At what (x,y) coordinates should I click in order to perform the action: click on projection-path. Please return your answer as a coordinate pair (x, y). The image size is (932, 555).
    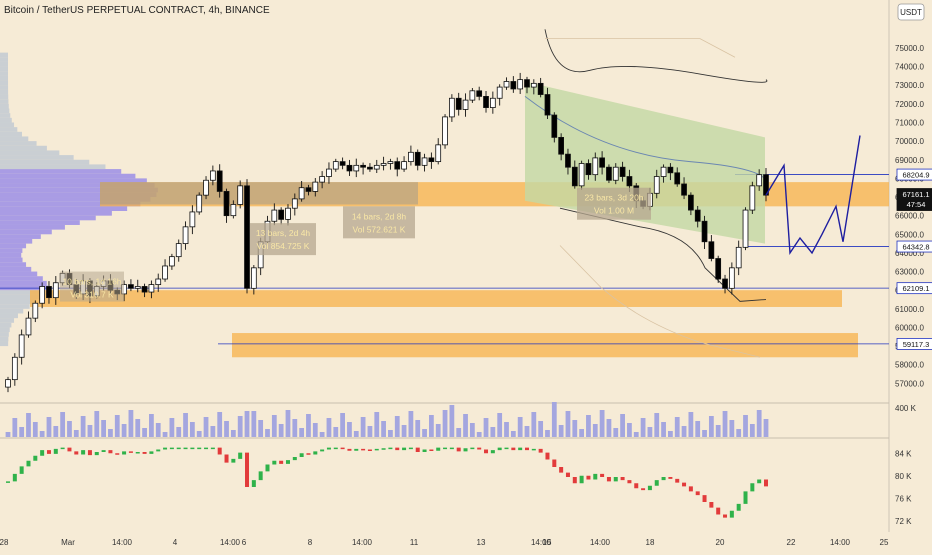
    Looking at the image, I should click on (813, 195).